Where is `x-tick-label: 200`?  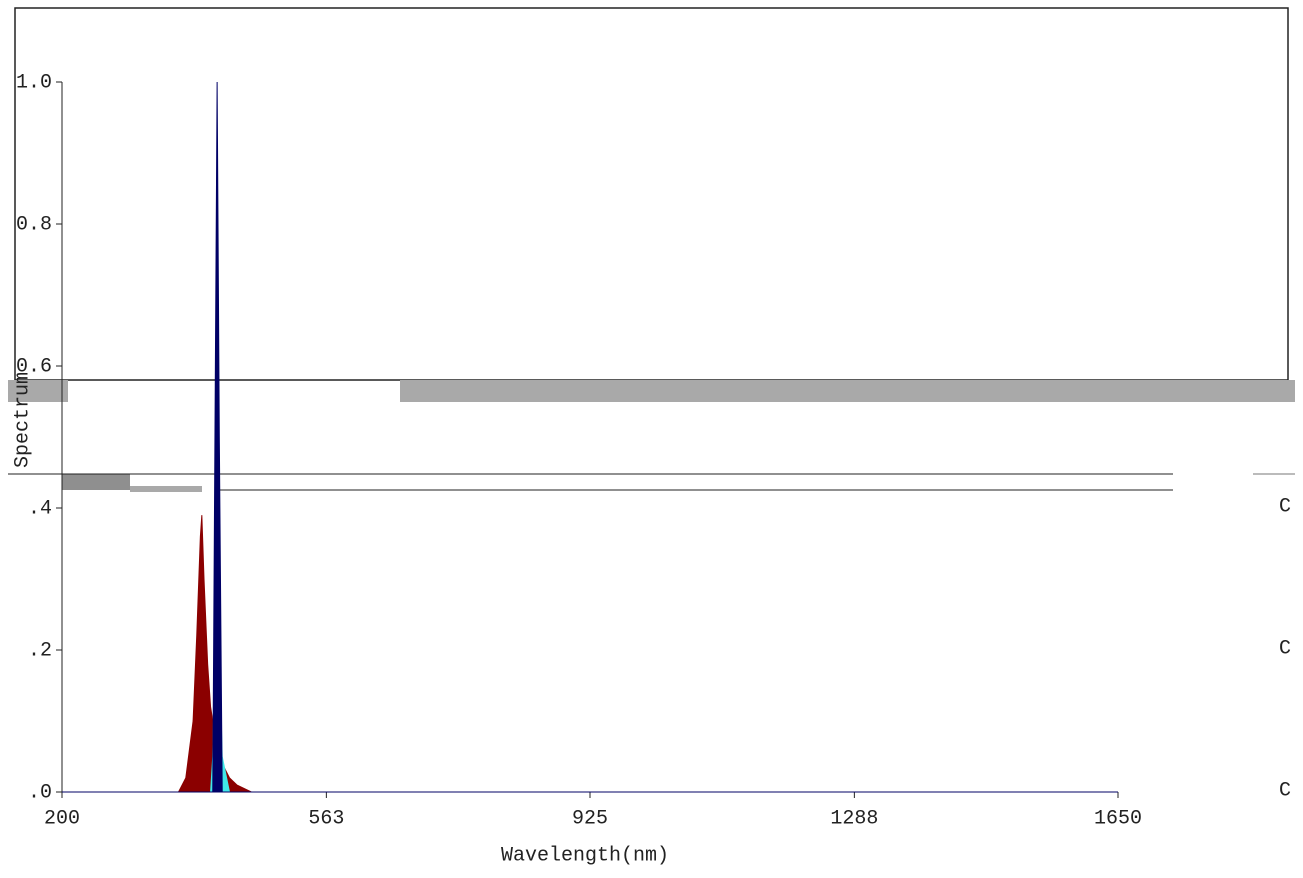
x-tick-label: 200 is located at coordinates (62, 818).